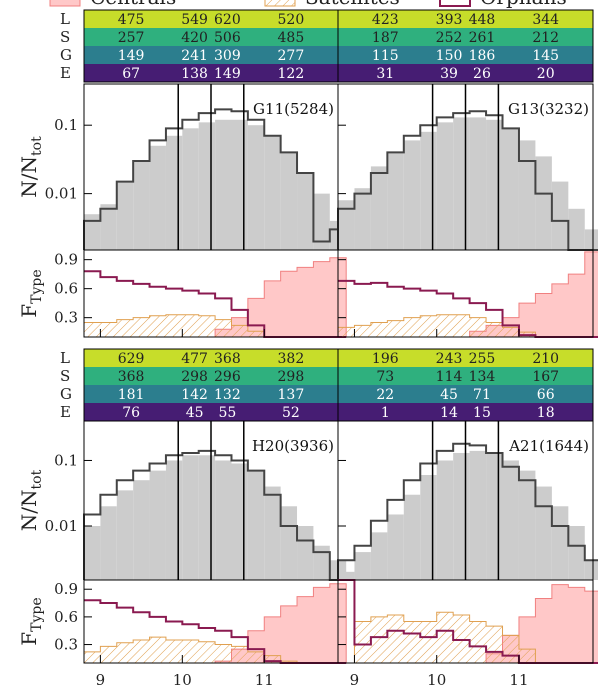 The height and width of the screenshot is (693, 598). I want to click on count-S-3: 298, so click(291, 377).